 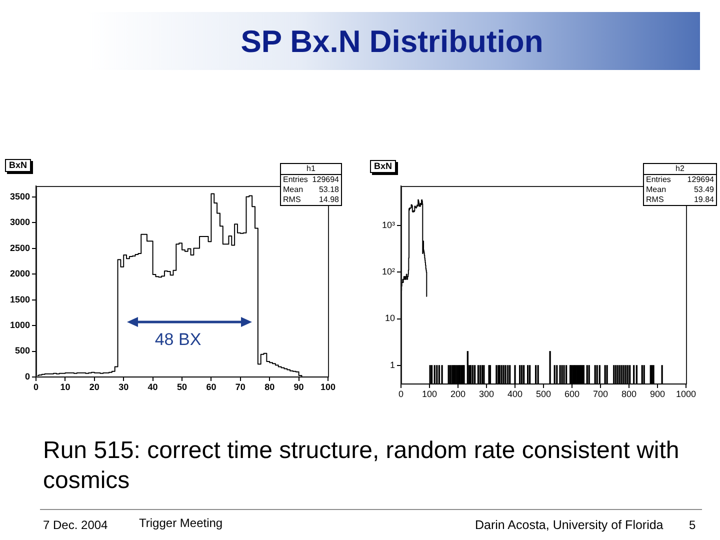 What do you see at coordinates (20, 222) in the screenshot?
I see `y-tick-label: 3000` at bounding box center [20, 222].